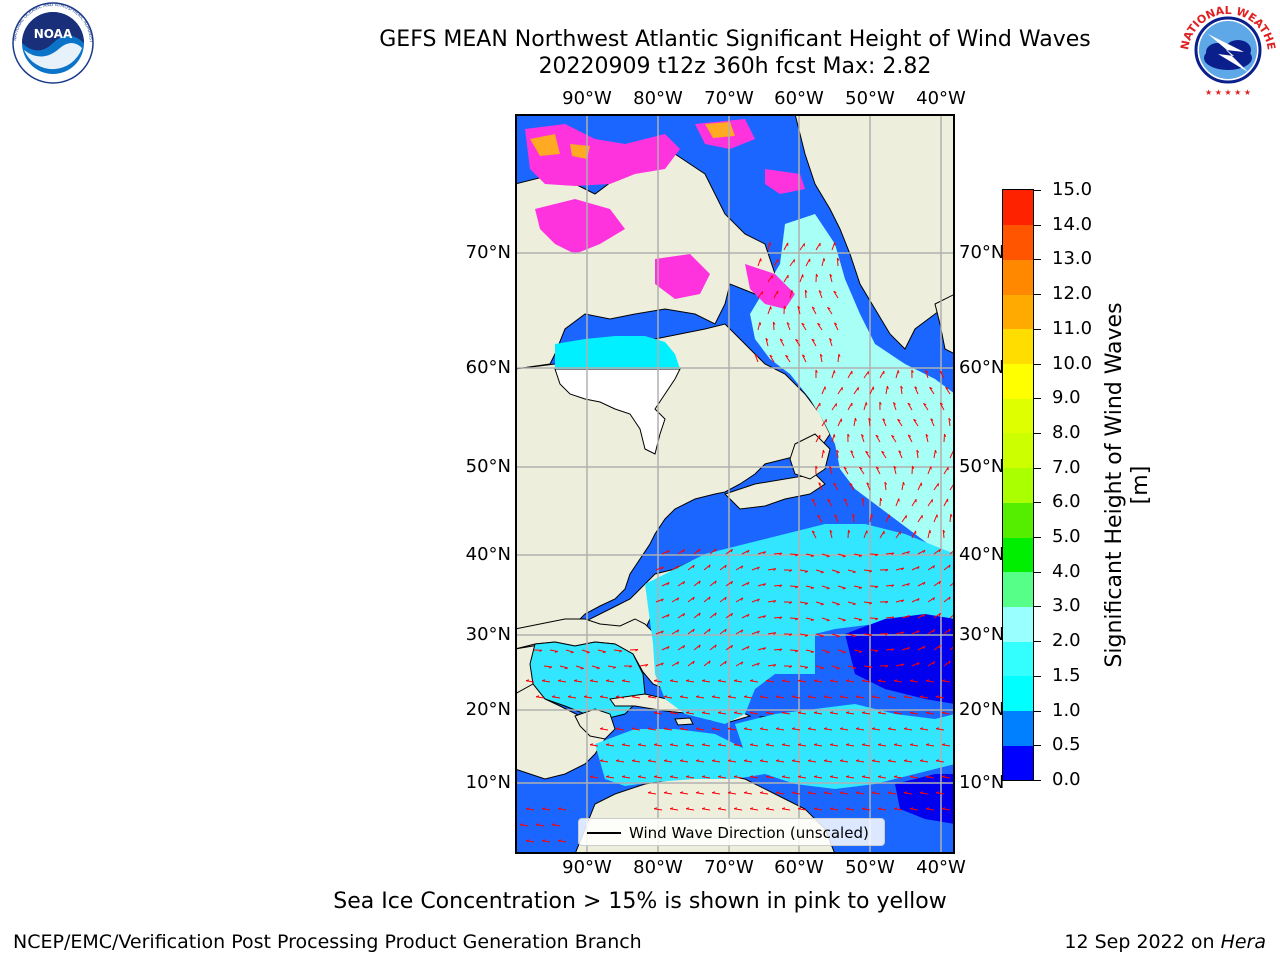  What do you see at coordinates (1066, 537) in the screenshot?
I see `colorbar-tick-label: 5.0` at bounding box center [1066, 537].